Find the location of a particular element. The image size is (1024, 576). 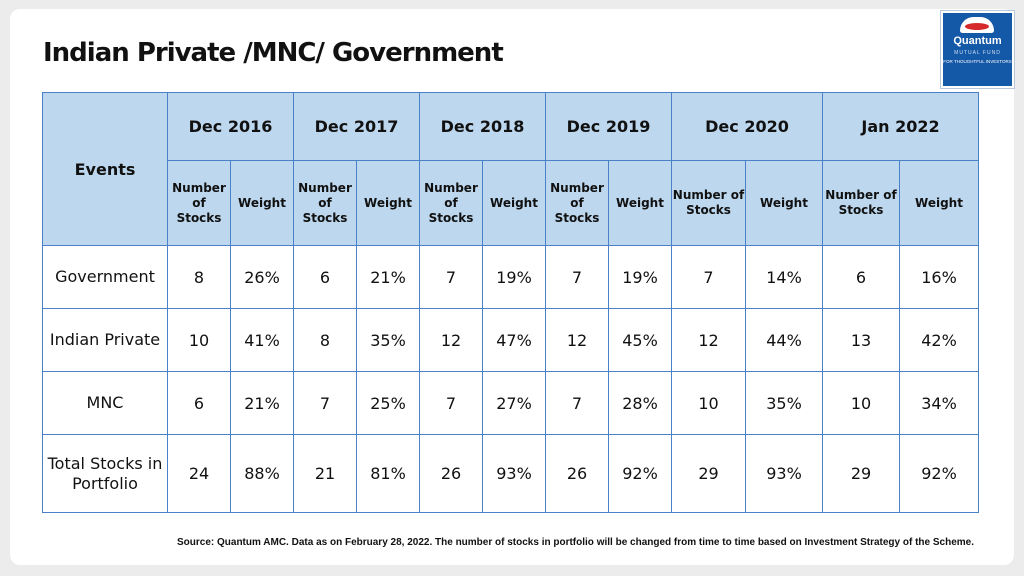

weight-cell: 88% is located at coordinates (262, 473).